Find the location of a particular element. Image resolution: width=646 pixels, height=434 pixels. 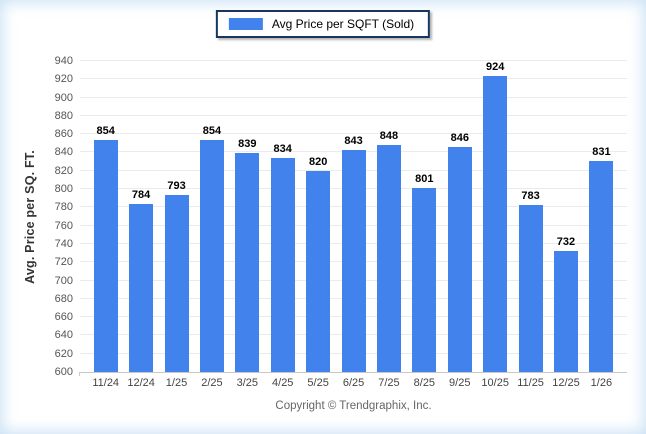

y-tick-label: 640 is located at coordinates (63, 335).